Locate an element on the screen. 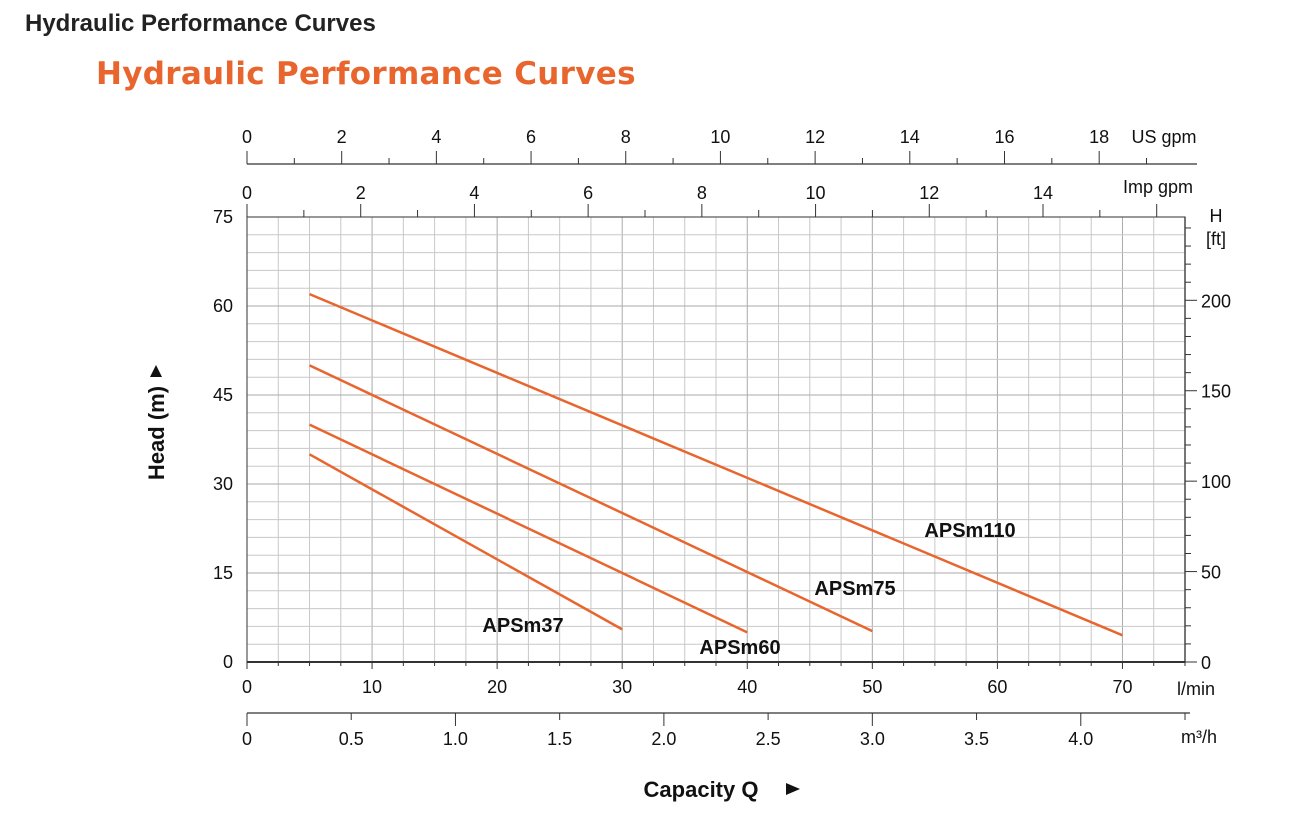  us-gpm-tick-label: 12 is located at coordinates (815, 137).